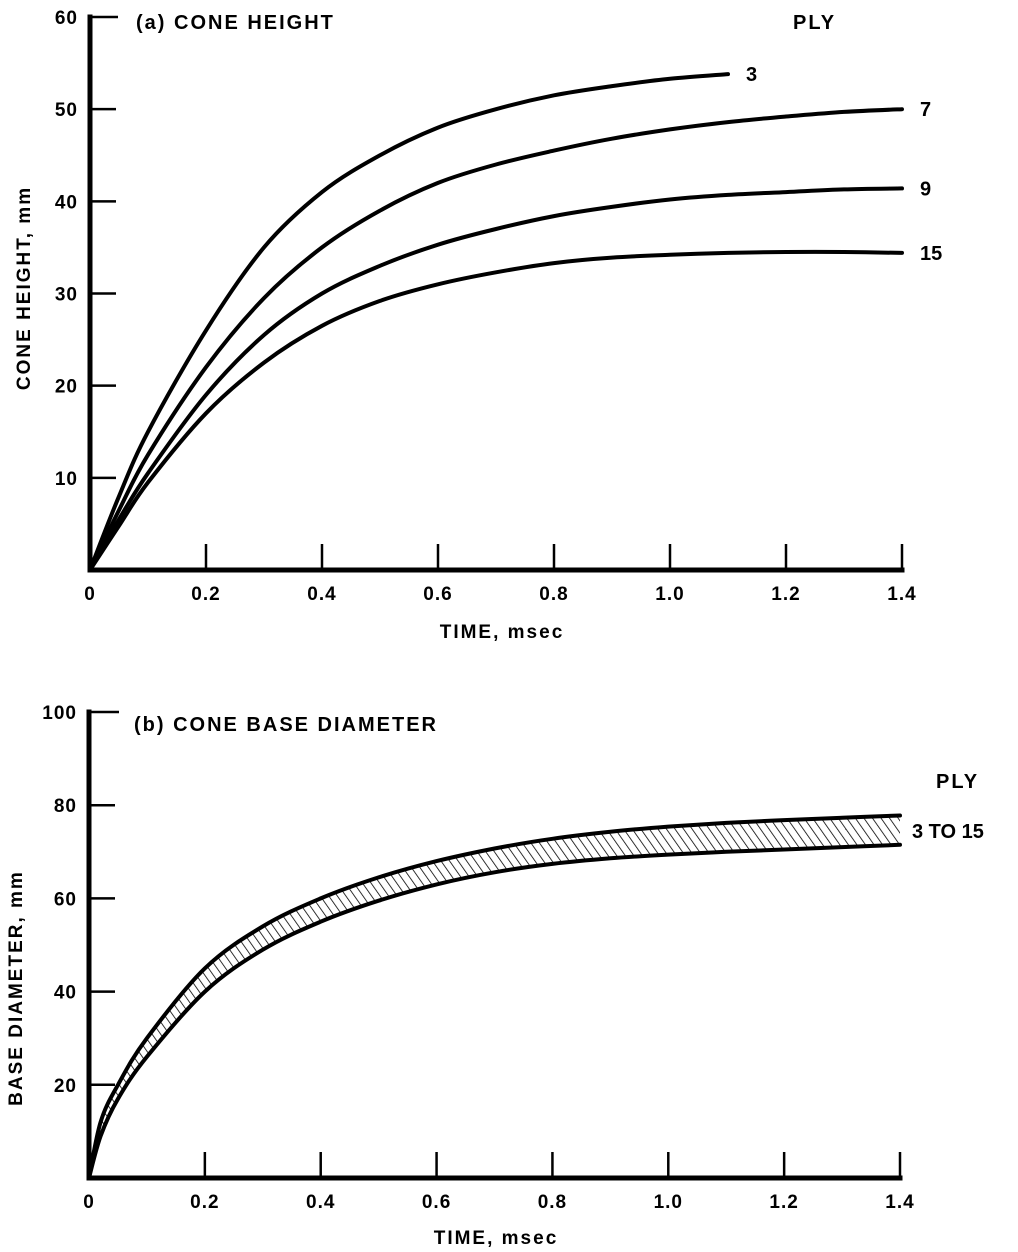  I want to click on panel-a-series-label-ply-9: 9, so click(925, 189).